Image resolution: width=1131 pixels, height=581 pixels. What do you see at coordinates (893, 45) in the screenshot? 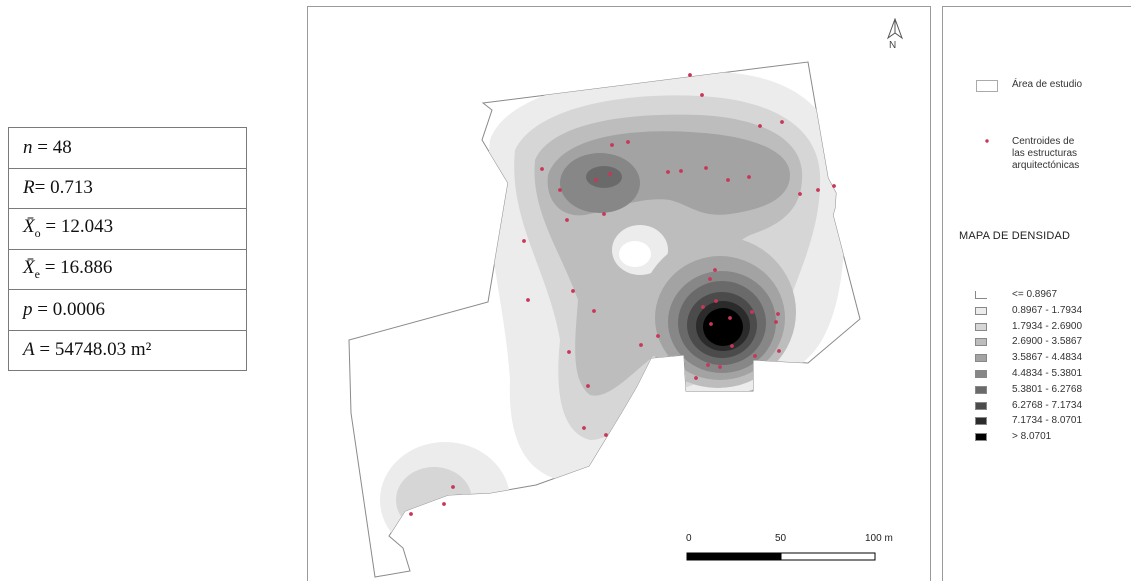
I see `north-label: N` at bounding box center [893, 45].